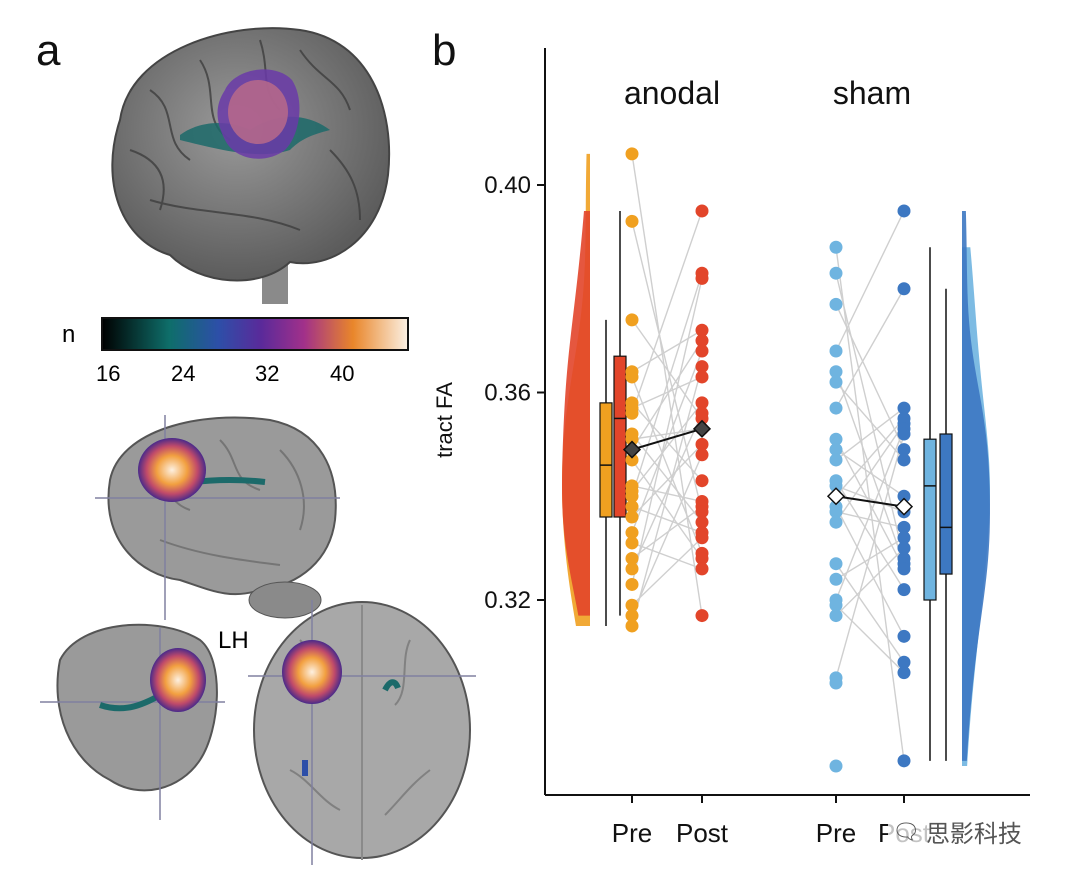 Image resolution: width=1080 pixels, height=877 pixels. I want to click on y-tick-label: 0.32, so click(507, 600).